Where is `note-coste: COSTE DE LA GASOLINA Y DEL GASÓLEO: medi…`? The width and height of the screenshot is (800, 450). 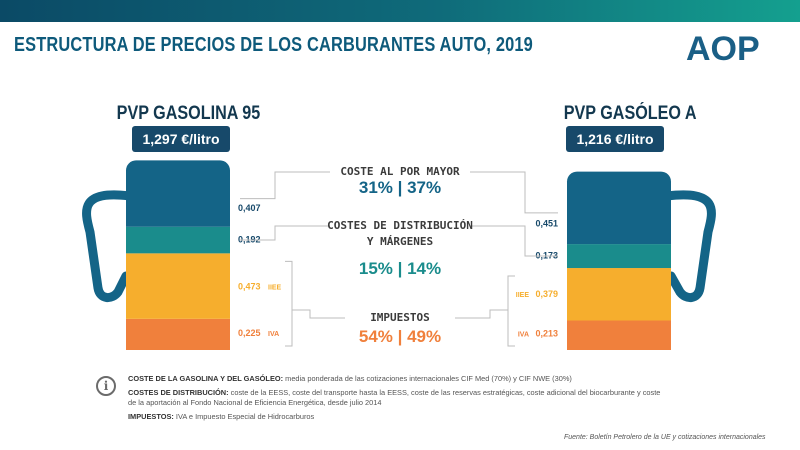
note-coste: COSTE DE LA GASOLINA Y DEL GASÓLEO: medi… is located at coordinates (350, 378).